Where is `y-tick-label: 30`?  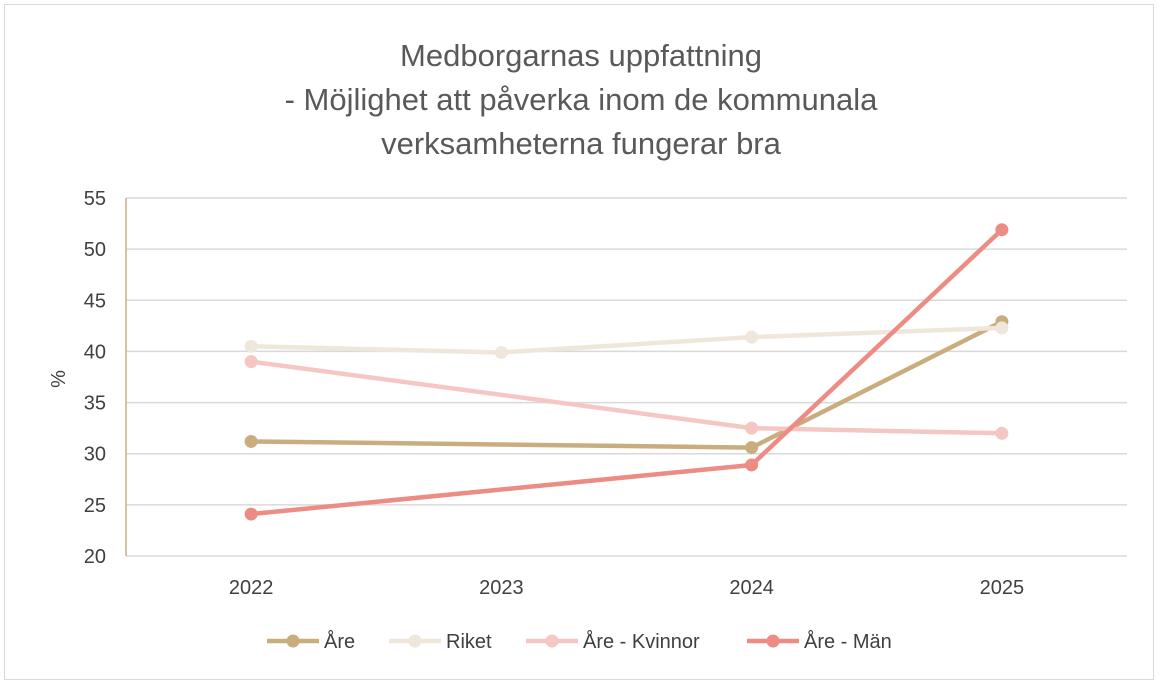
y-tick-label: 30 is located at coordinates (95, 455).